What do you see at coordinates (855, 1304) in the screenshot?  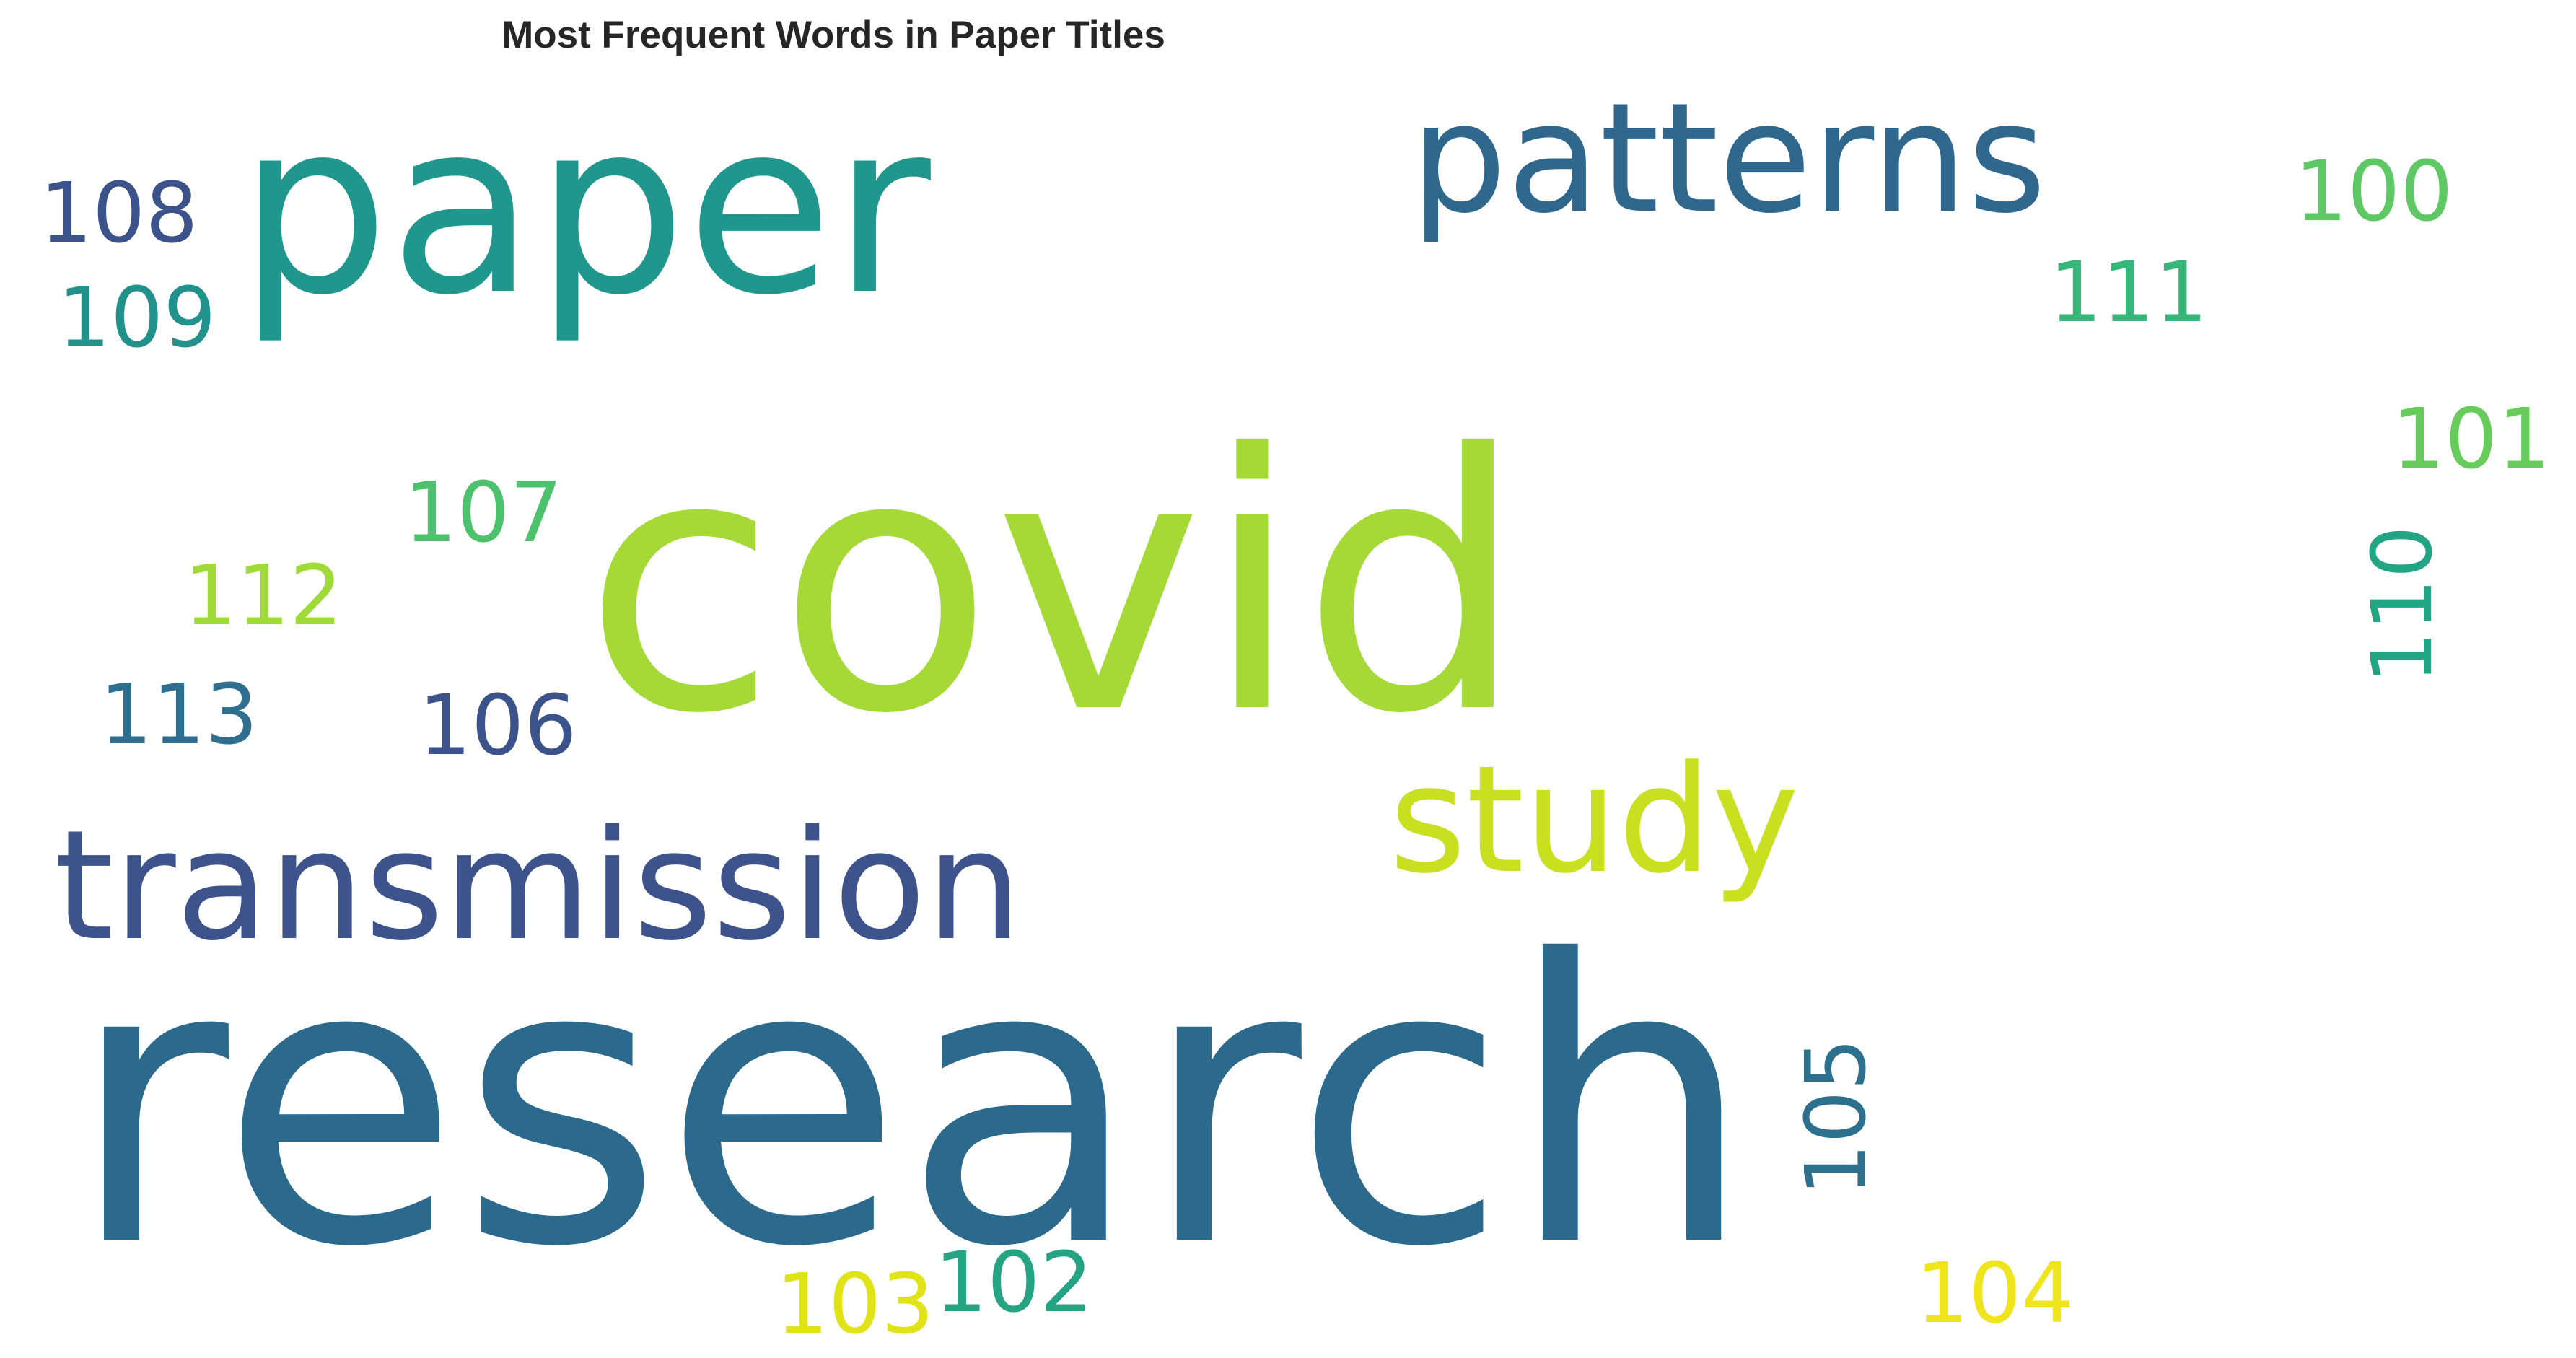 I see `word-103: 103` at bounding box center [855, 1304].